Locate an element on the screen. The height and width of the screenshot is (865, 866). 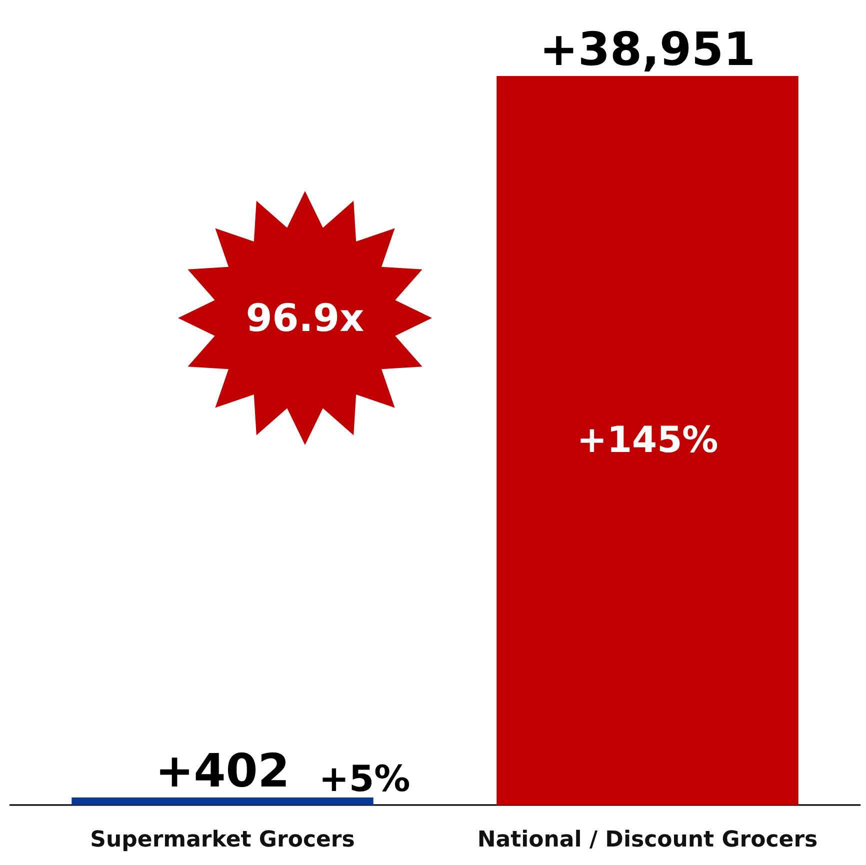
annotation: +5% is located at coordinates (364, 779).